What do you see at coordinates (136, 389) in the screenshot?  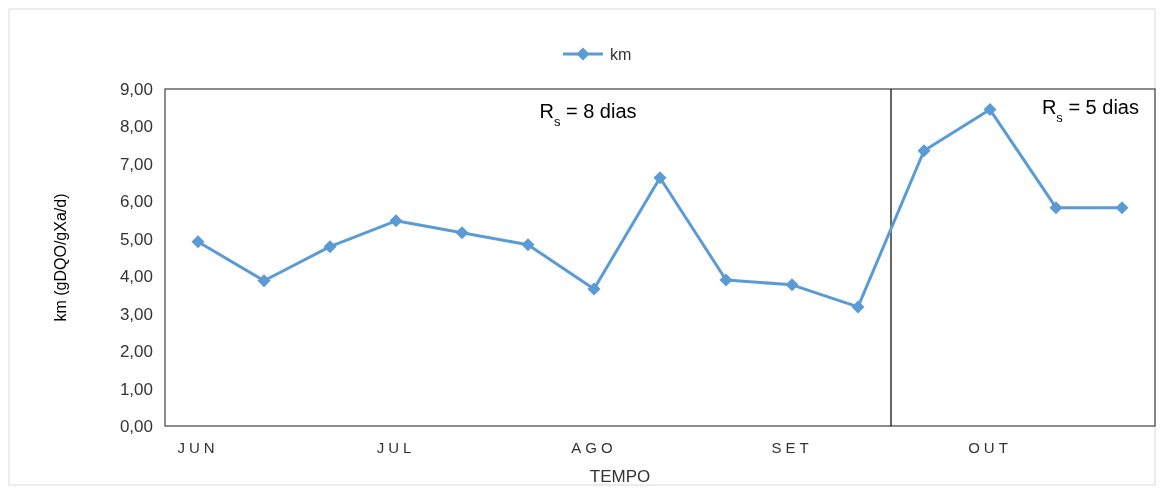 I see `y-tick-label: 1,00` at bounding box center [136, 389].